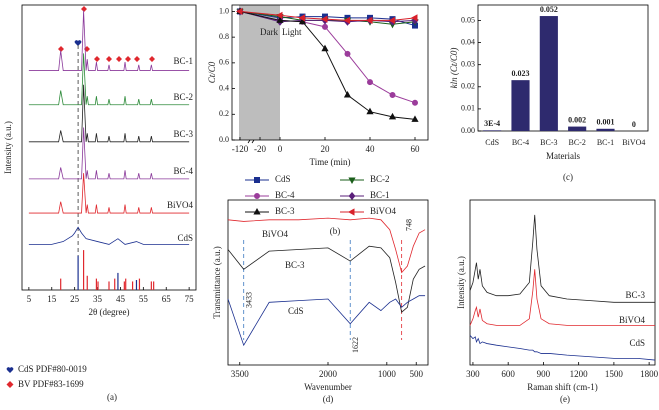 The image size is (659, 410). I want to click on x-tick-label: BiVO4, so click(633, 142).